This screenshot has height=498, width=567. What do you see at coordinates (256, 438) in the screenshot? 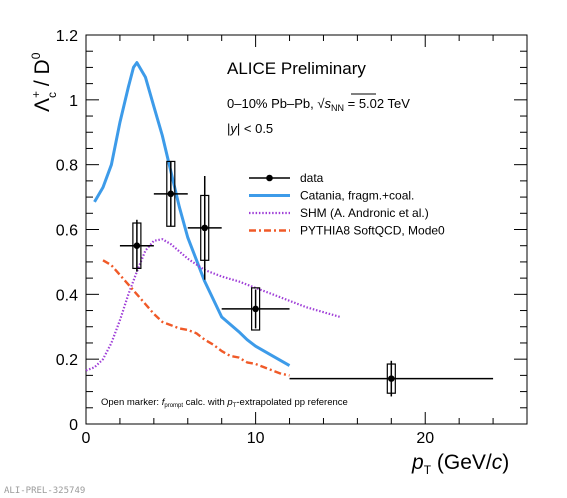
I see `x-tick-label: 10` at bounding box center [256, 438].